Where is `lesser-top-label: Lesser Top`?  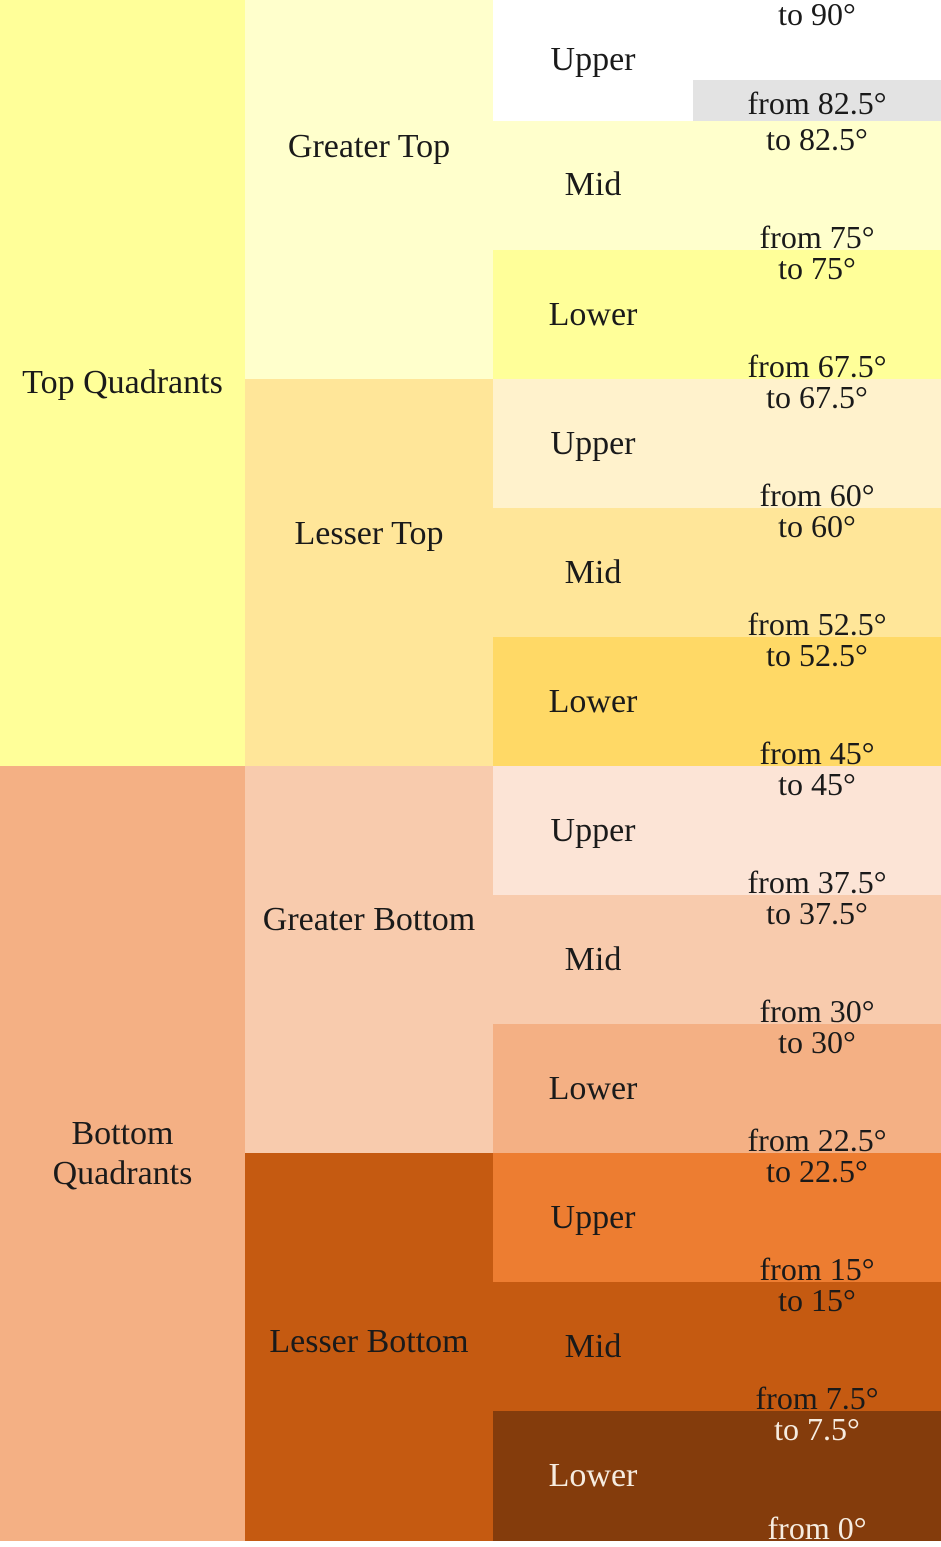 lesser-top-label: Lesser Top is located at coordinates (369, 533).